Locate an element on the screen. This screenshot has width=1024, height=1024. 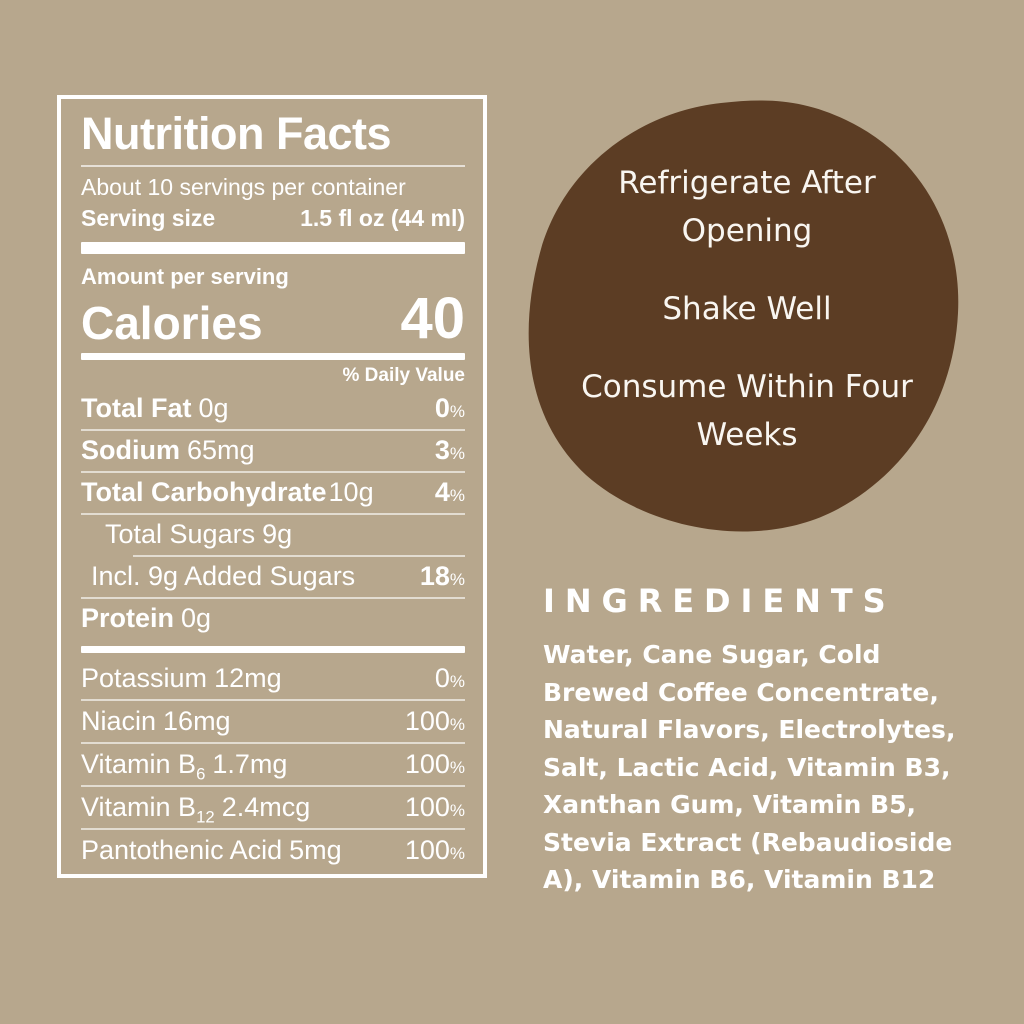
daily-value: 3% is located at coordinates (449, 450).